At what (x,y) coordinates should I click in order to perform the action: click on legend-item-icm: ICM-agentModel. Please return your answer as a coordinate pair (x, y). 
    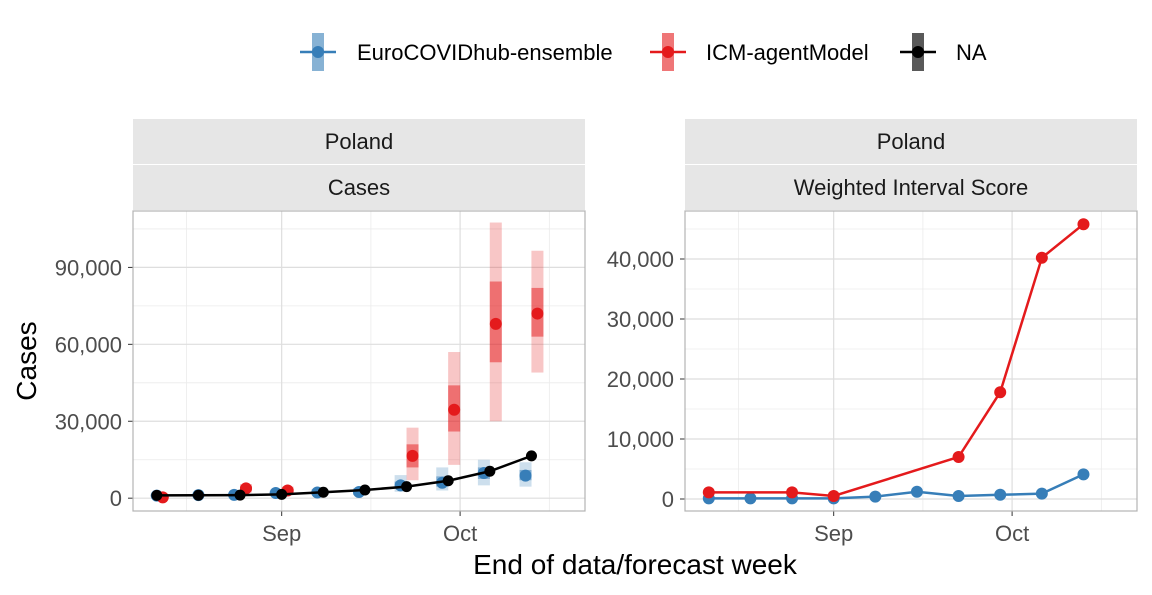
    Looking at the image, I should click on (759, 52).